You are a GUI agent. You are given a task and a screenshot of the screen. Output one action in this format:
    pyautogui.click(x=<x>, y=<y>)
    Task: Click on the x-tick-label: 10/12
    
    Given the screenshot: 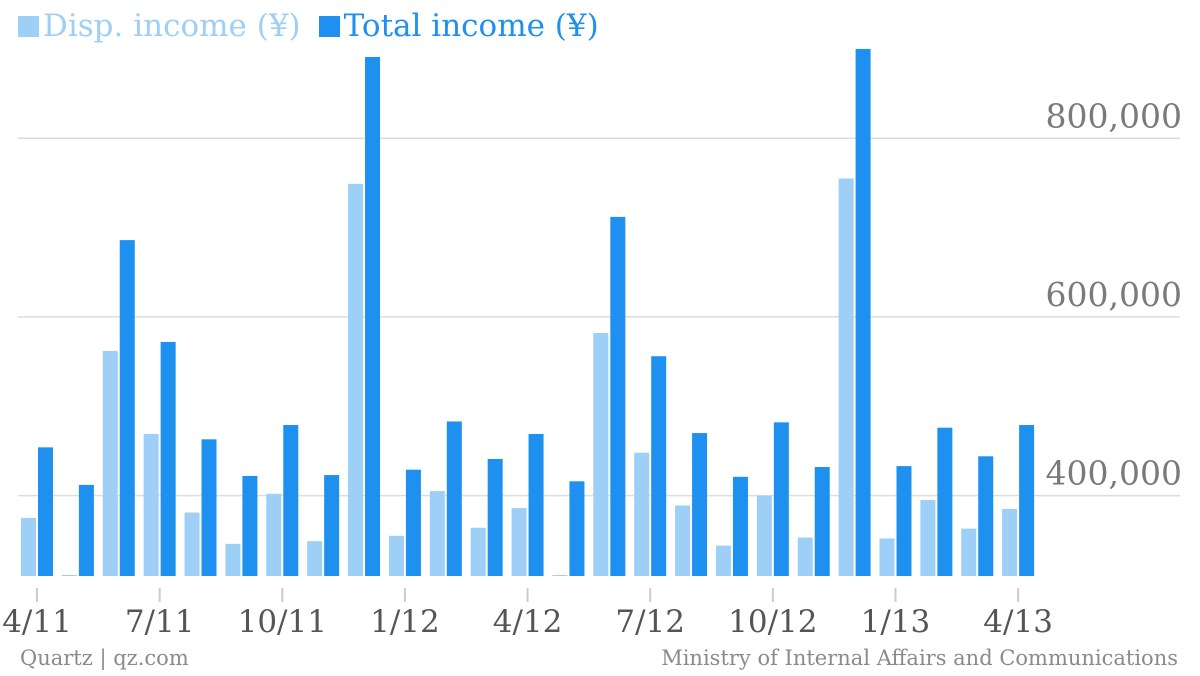 What is the action you would take?
    pyautogui.click(x=772, y=622)
    